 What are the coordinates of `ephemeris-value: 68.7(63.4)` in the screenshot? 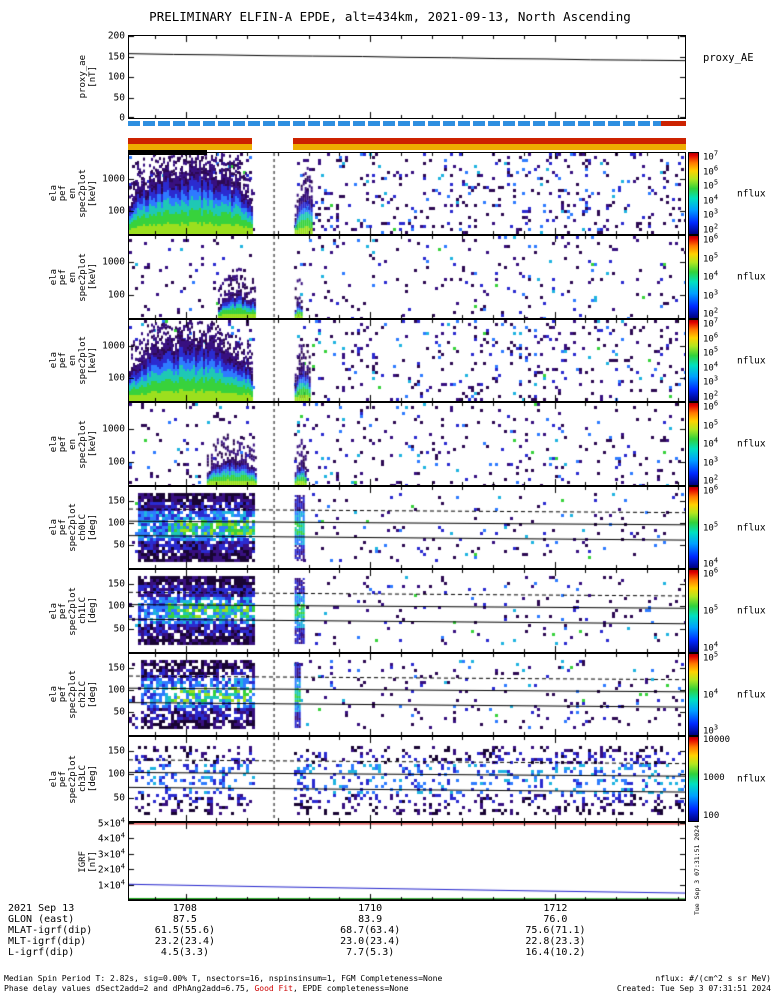 It's located at (370, 930).